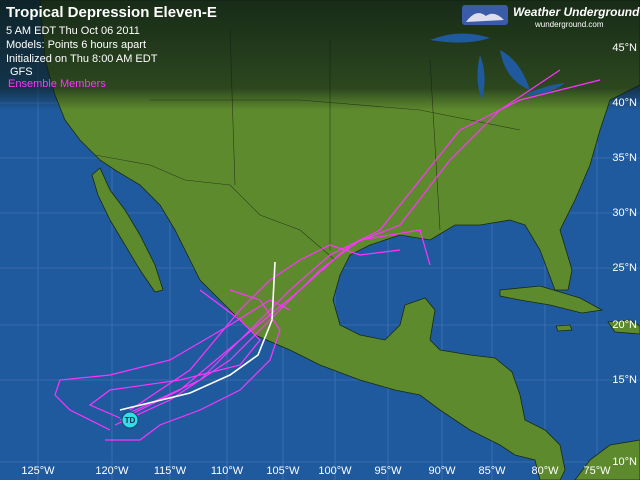 This screenshot has width=640, height=480. Describe the element at coordinates (227, 471) in the screenshot. I see `lon-label: 110°W` at that location.